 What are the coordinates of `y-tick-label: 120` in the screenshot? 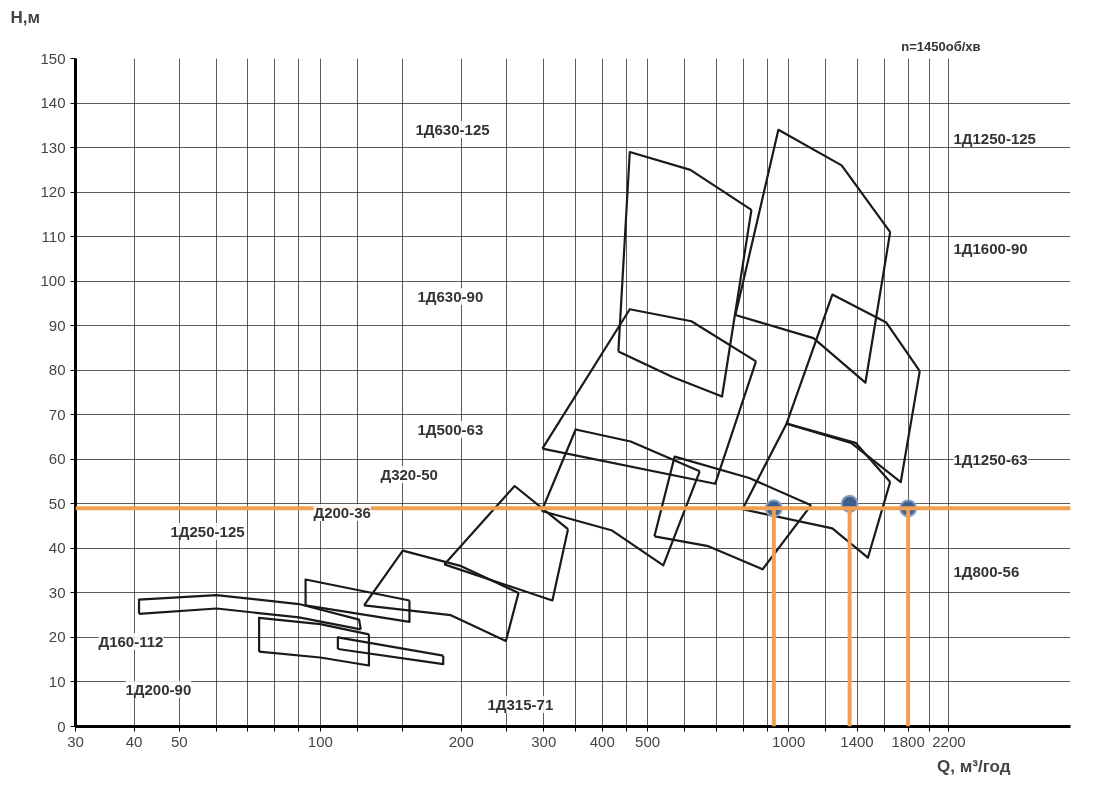 It's located at (53, 192).